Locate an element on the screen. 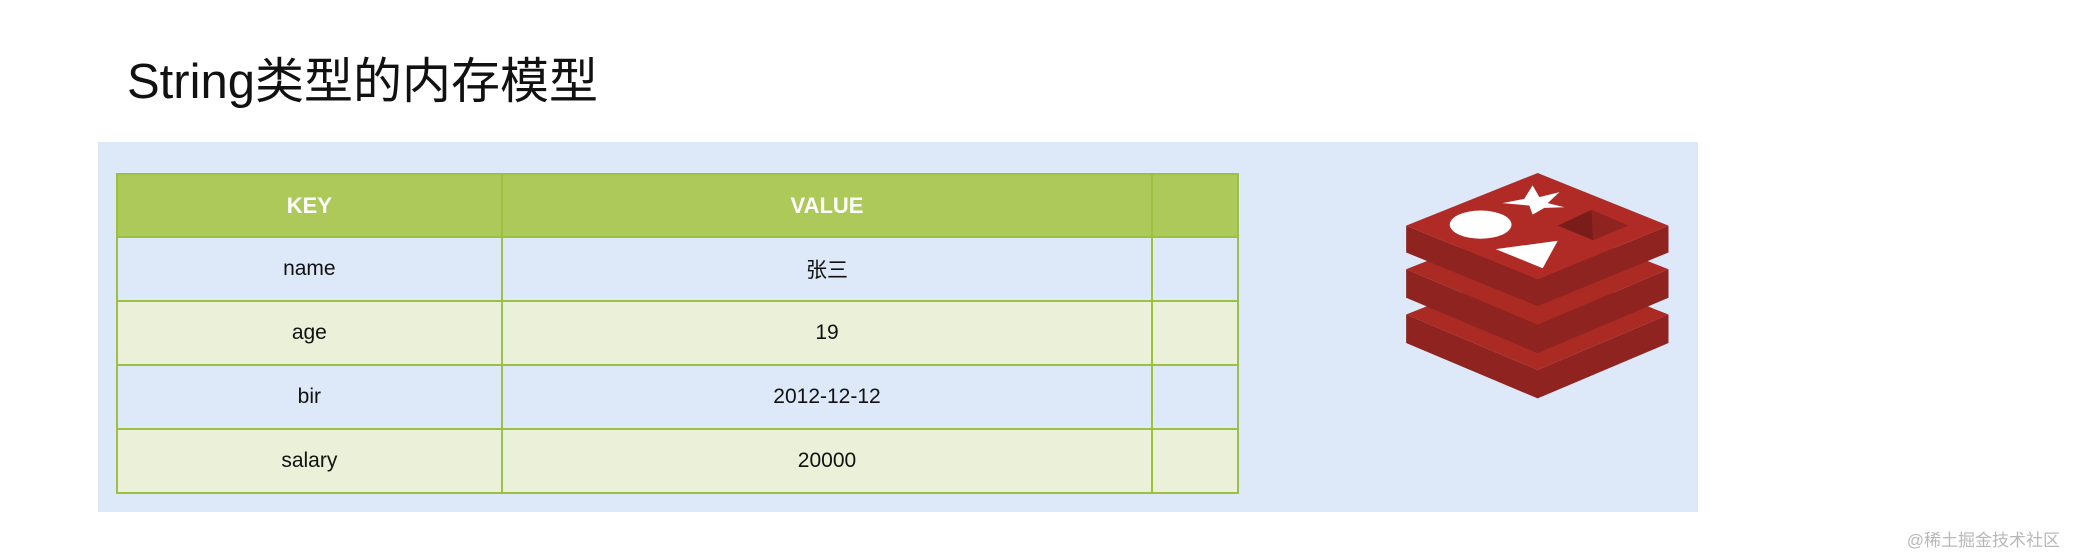  table-row: salary 20000 is located at coordinates (677, 461).